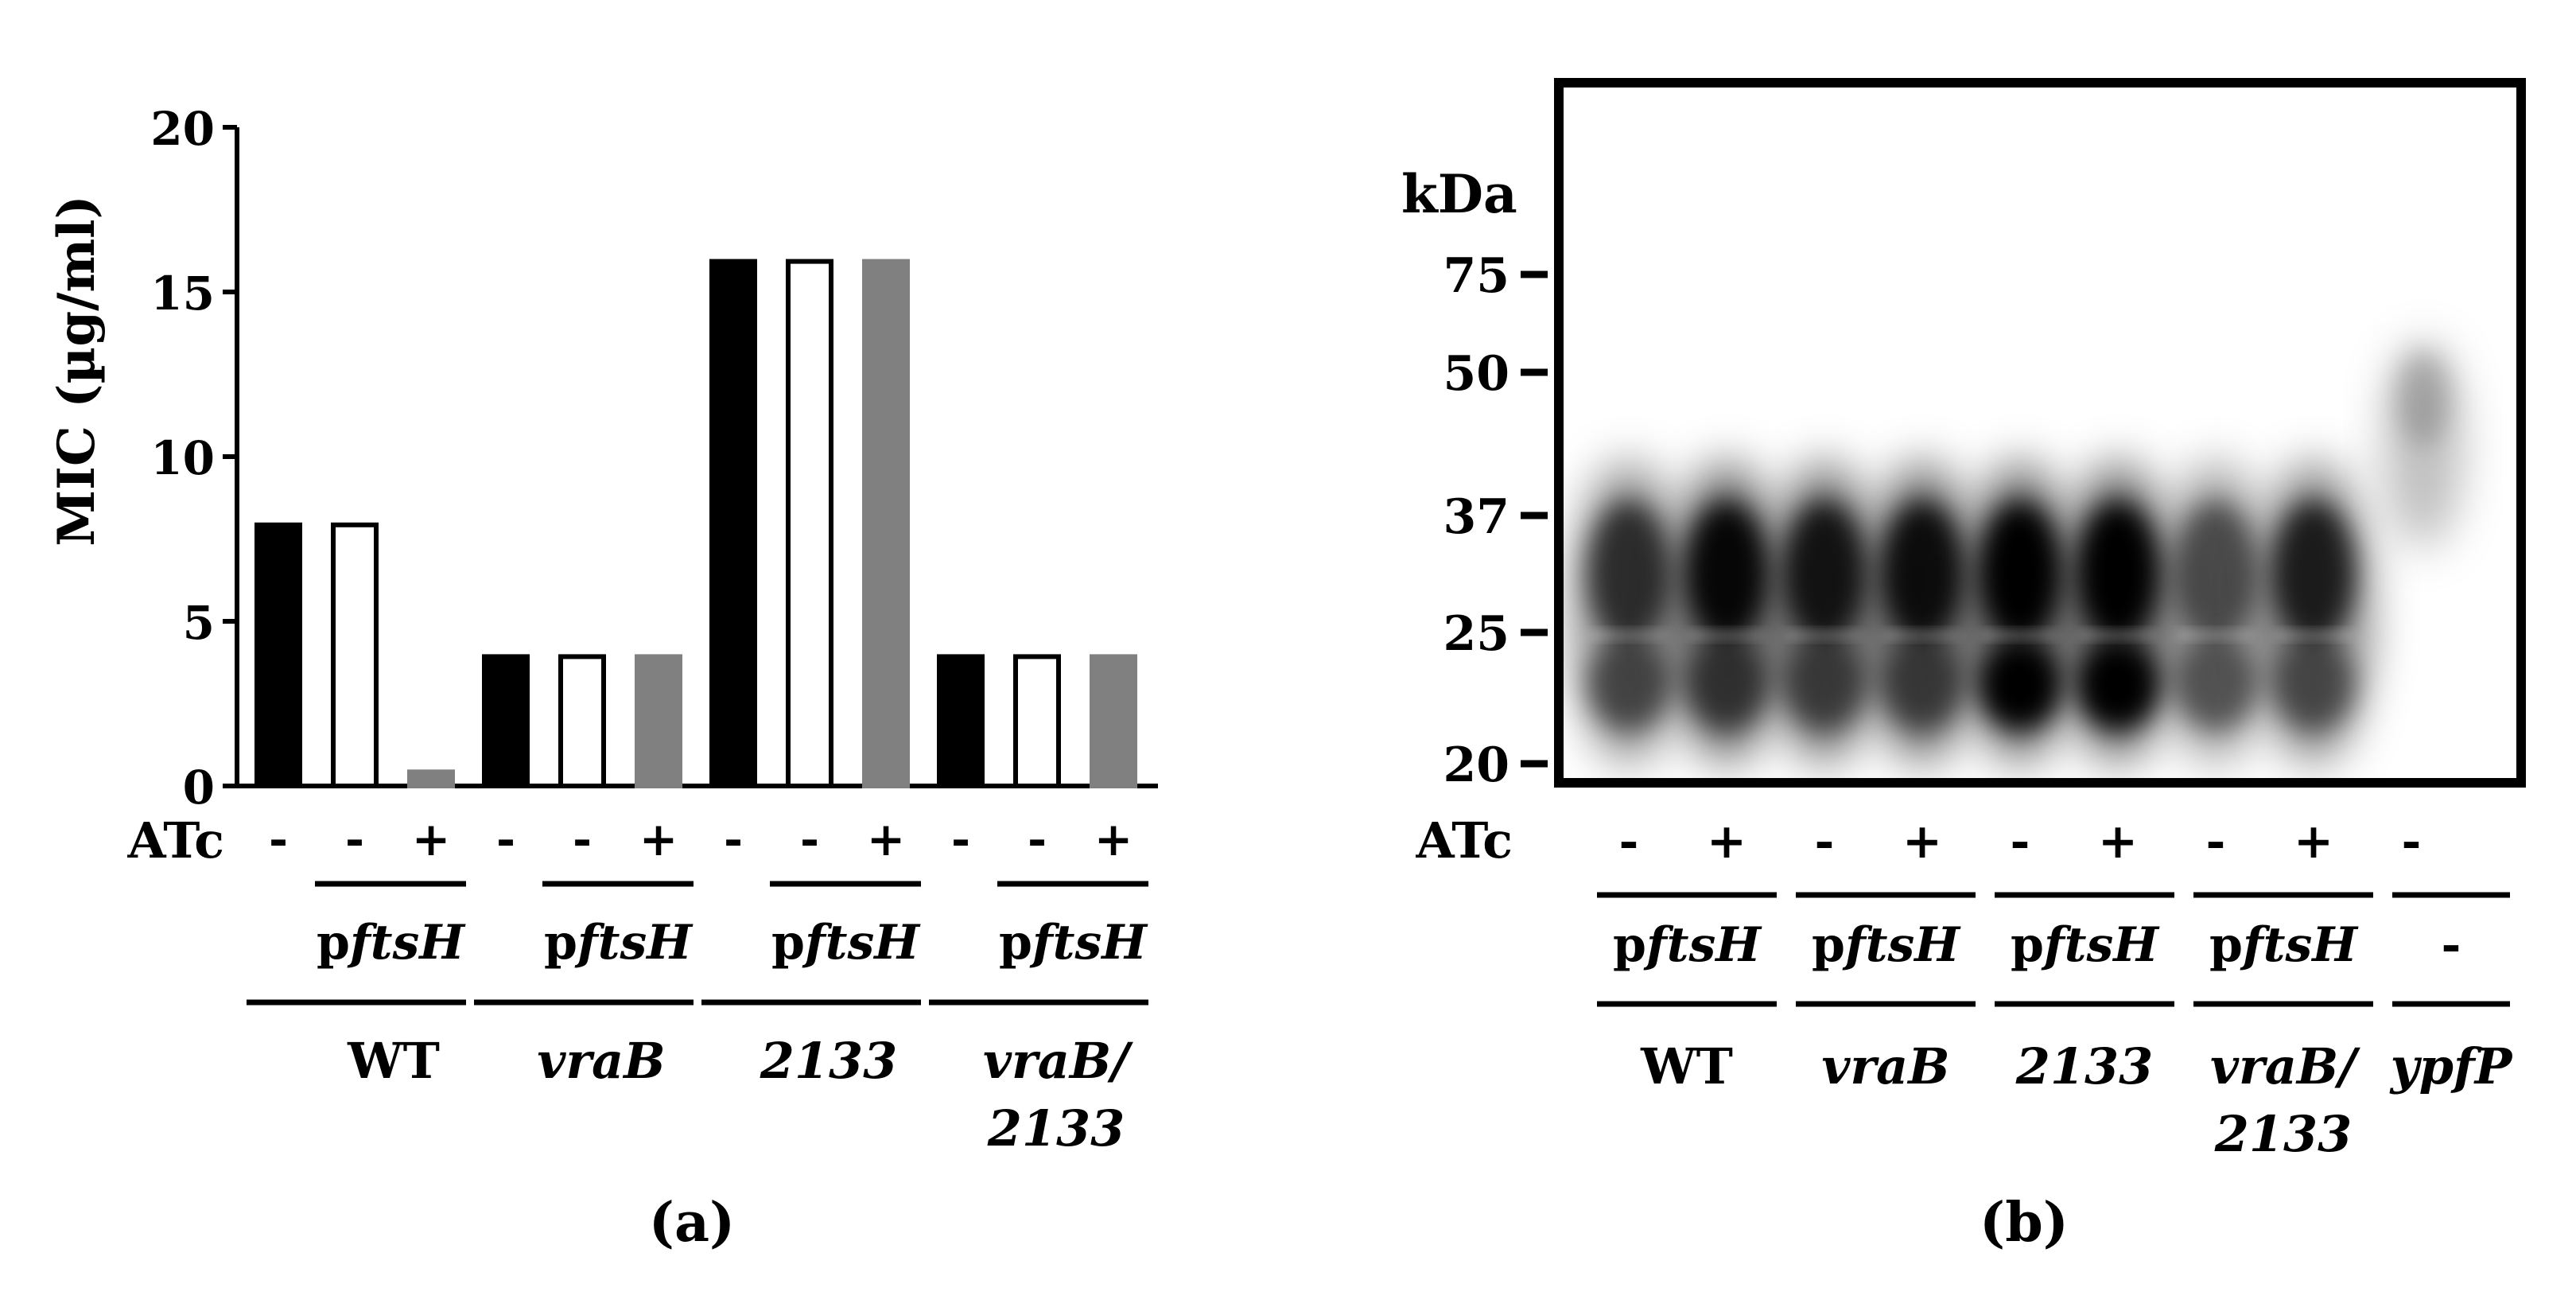 The width and height of the screenshot is (2576, 1315). I want to click on kda-label: kDa, so click(1459, 194).